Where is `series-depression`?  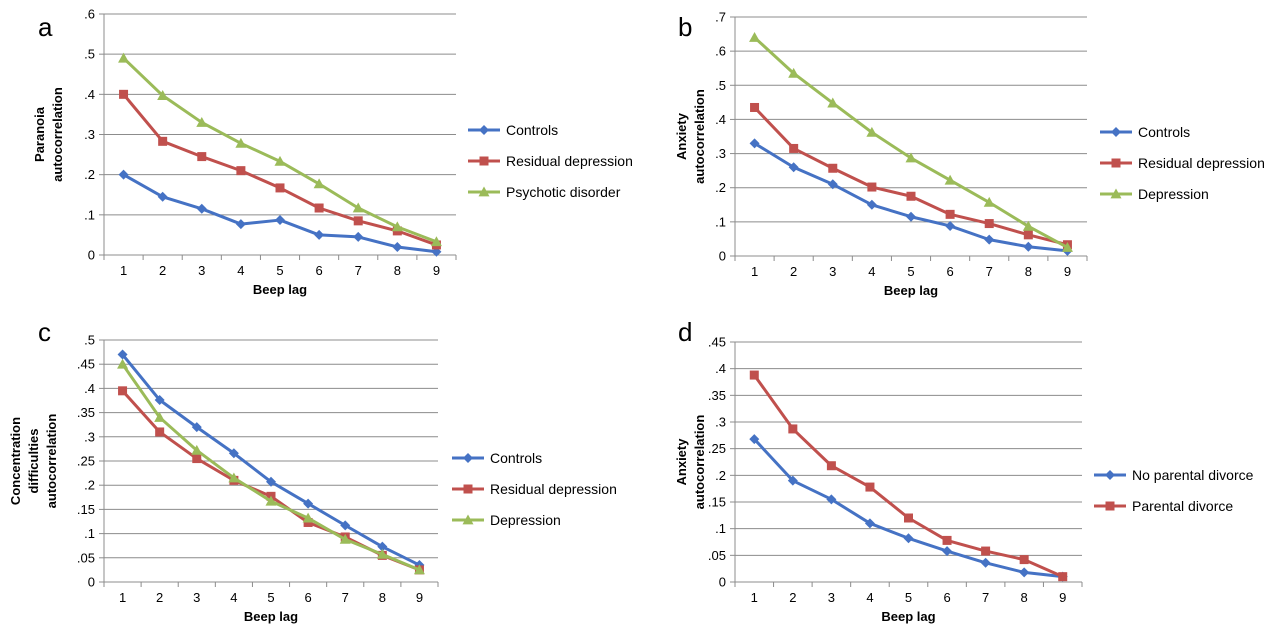
series-depression is located at coordinates (911, 141).